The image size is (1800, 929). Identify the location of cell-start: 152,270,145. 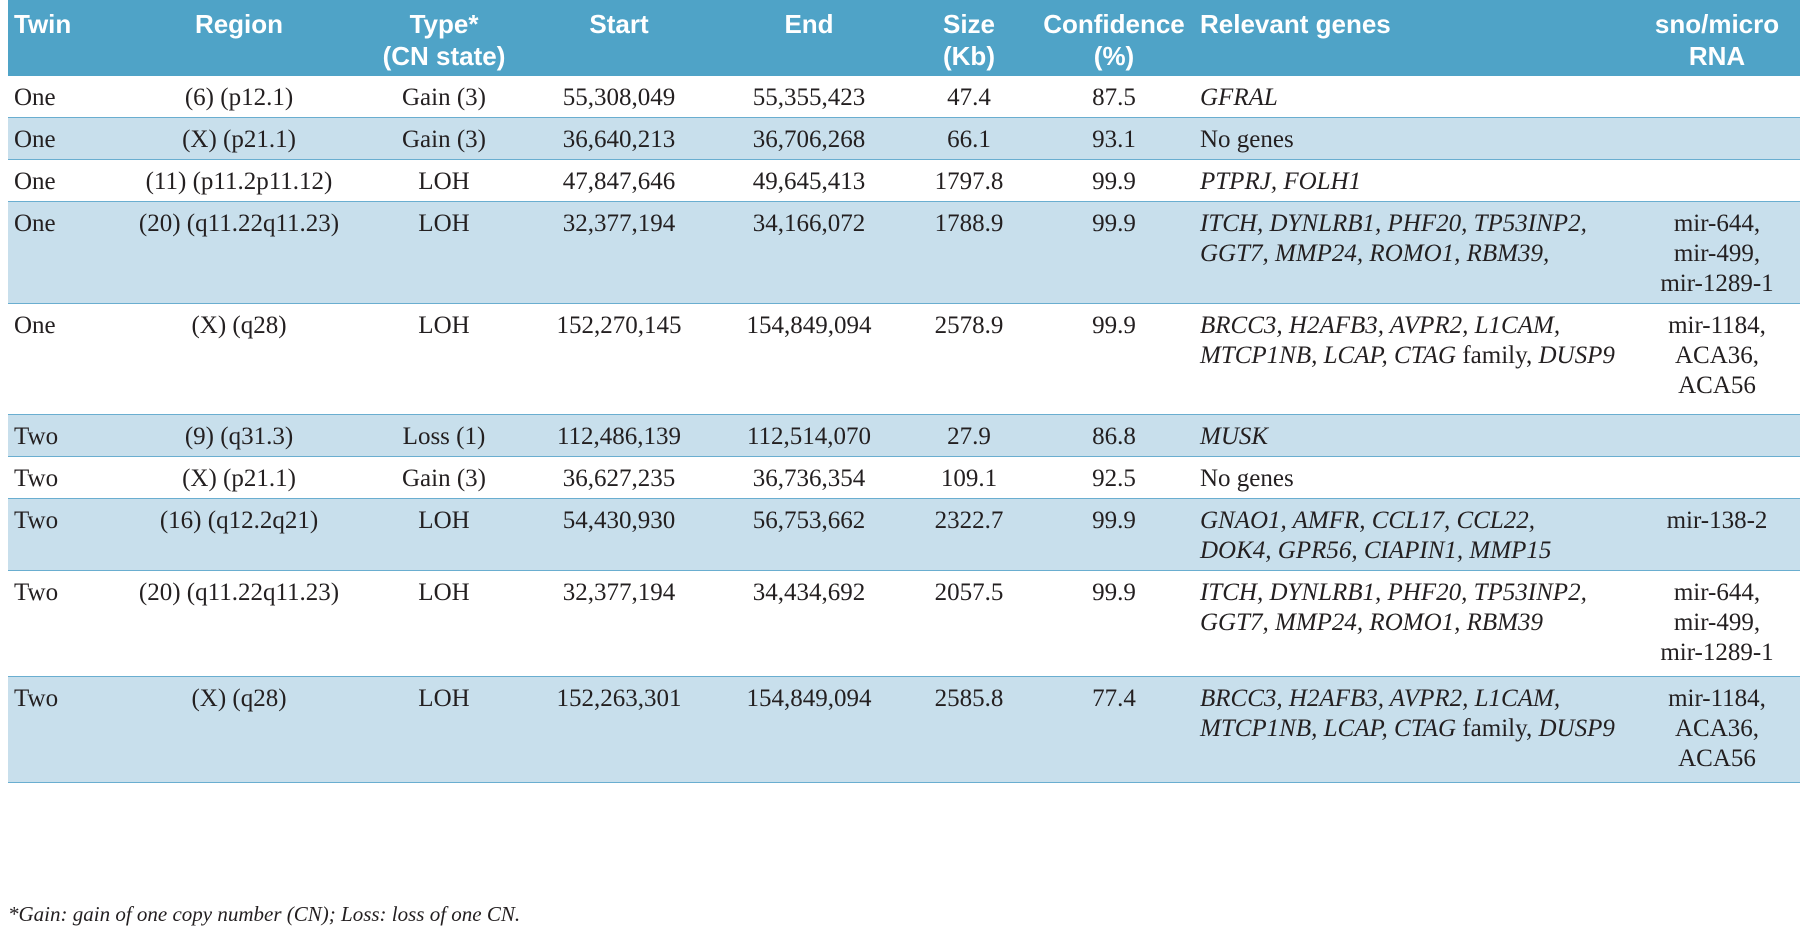
(619, 325).